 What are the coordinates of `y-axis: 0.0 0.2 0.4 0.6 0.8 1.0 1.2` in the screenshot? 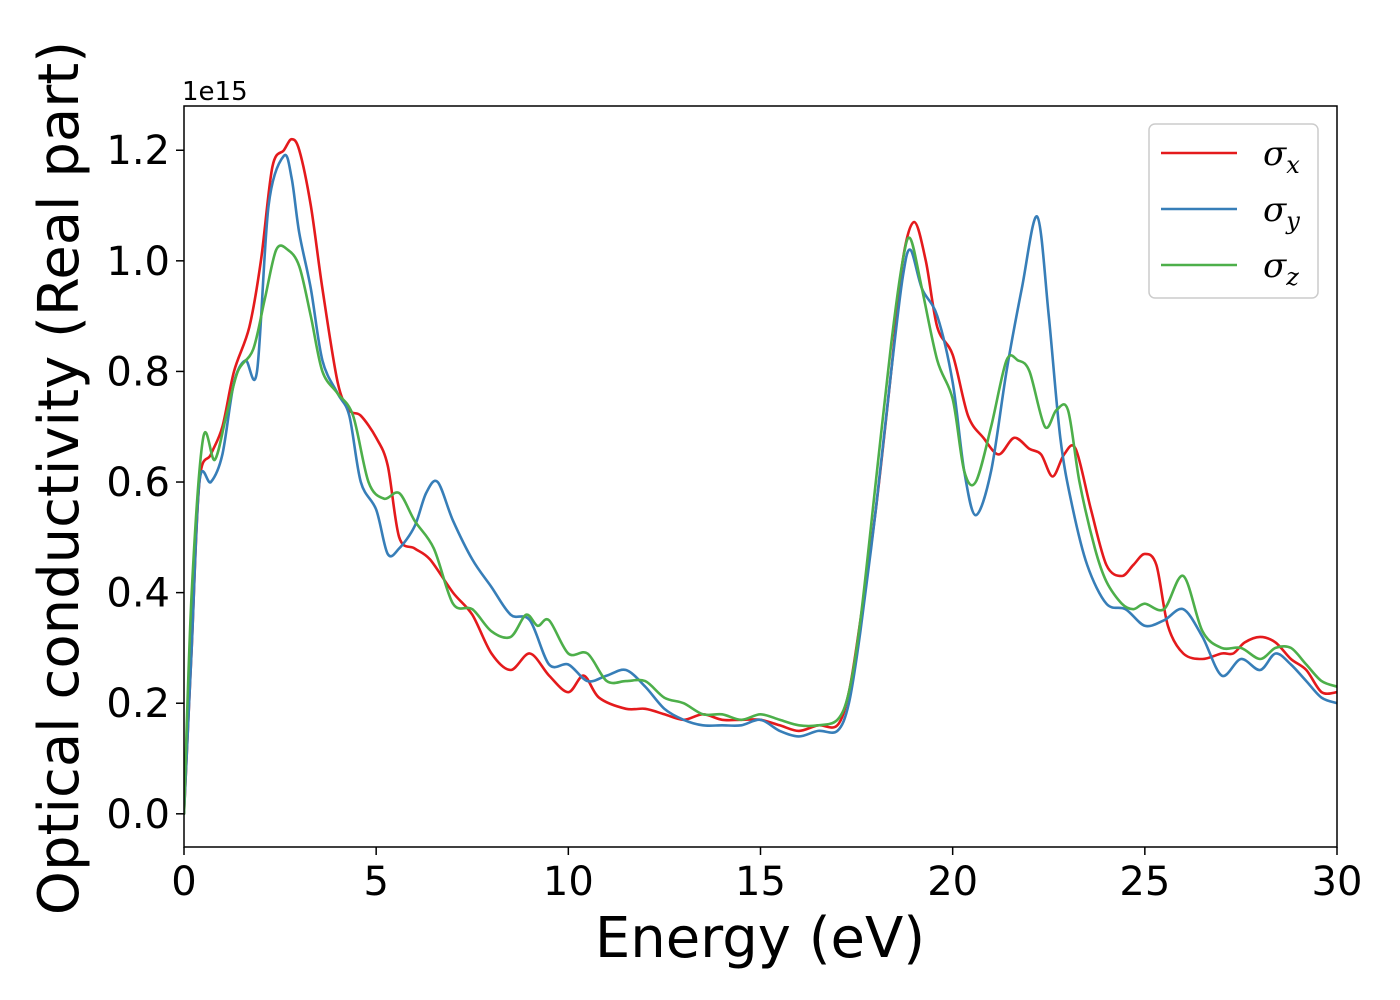 It's located at (145, 483).